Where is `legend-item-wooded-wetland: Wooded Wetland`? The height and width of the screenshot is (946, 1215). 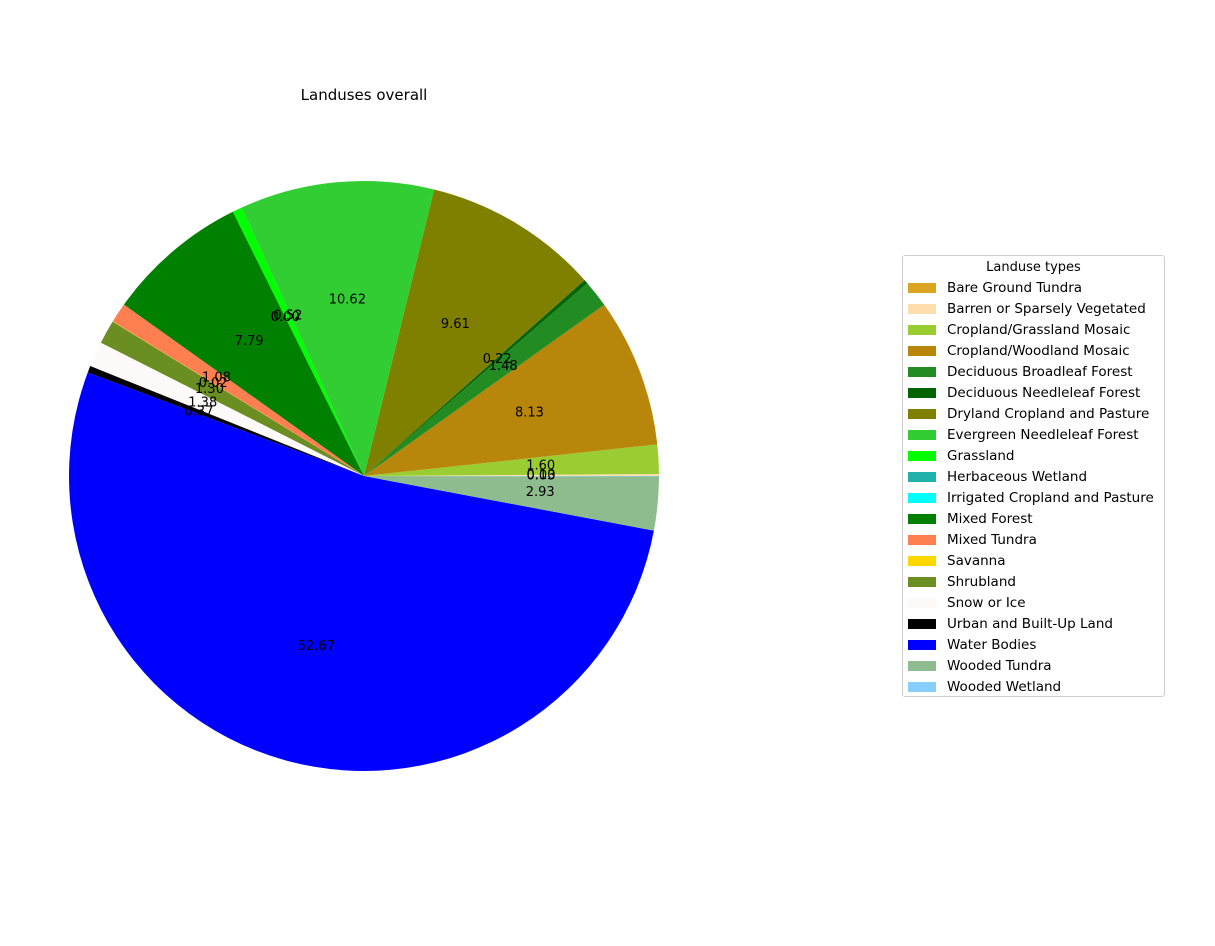 legend-item-wooded-wetland: Wooded Wetland is located at coordinates (1033, 686).